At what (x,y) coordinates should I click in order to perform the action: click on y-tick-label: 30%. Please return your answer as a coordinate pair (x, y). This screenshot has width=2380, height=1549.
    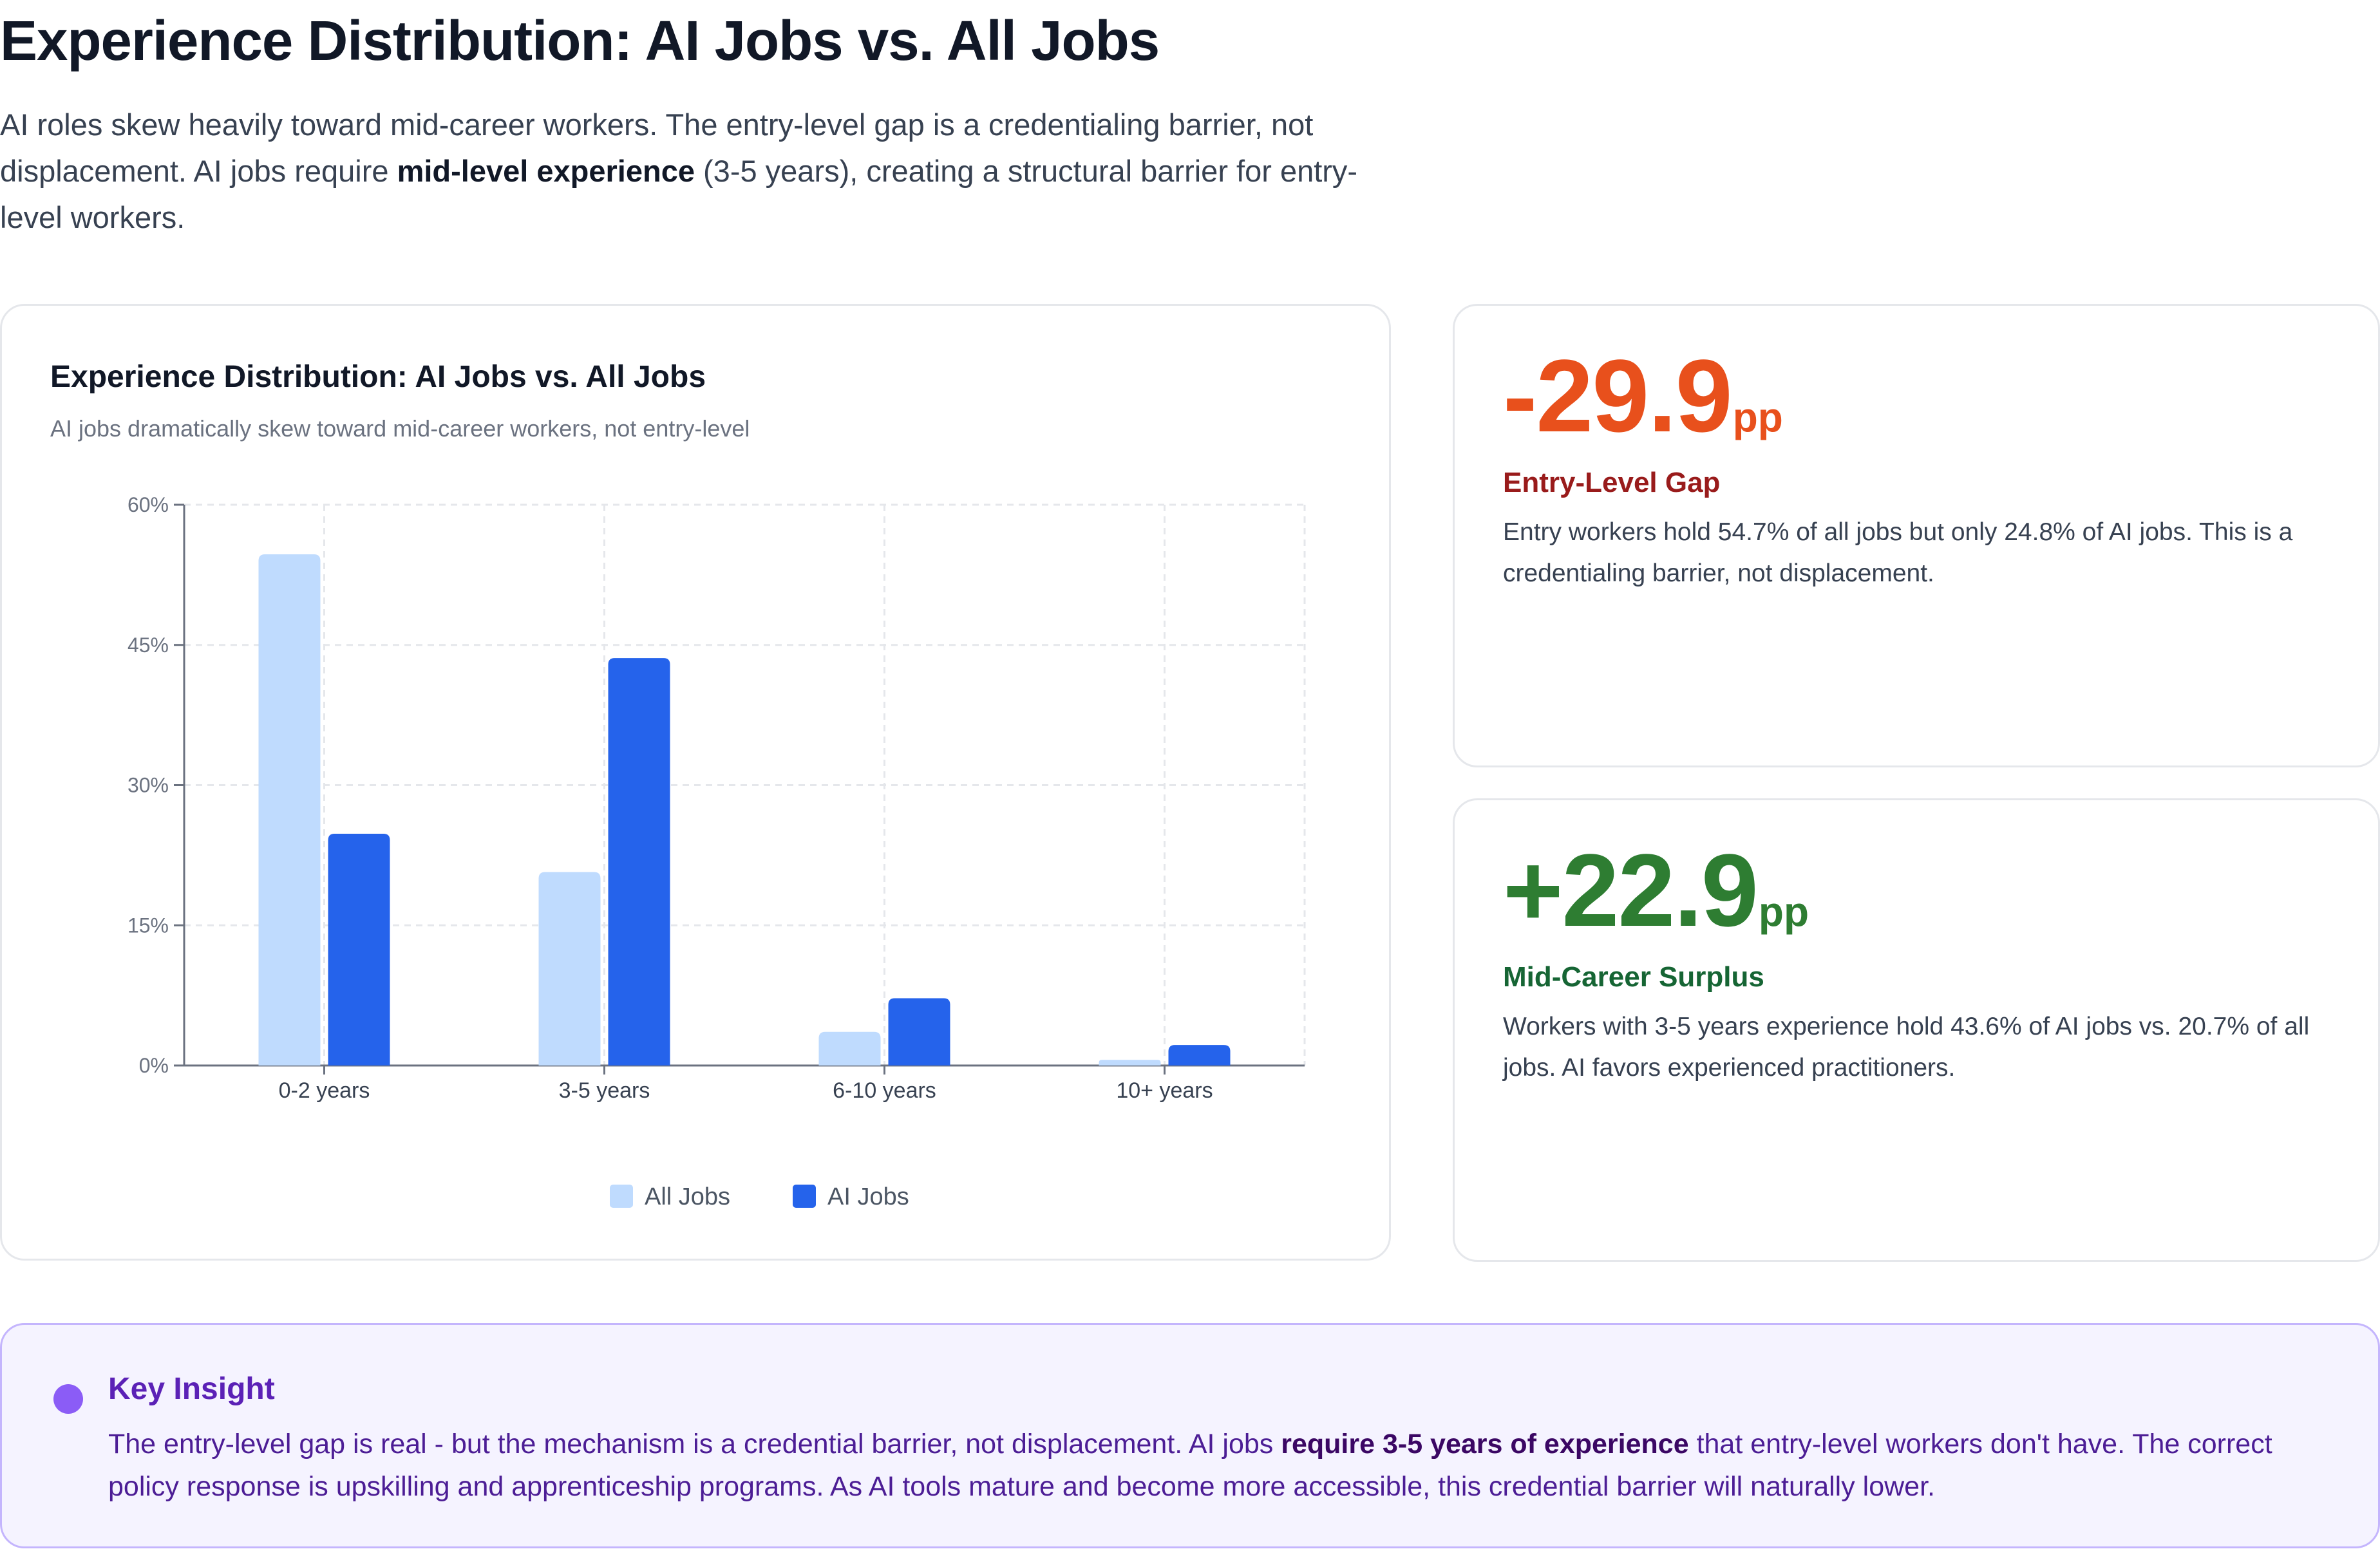
    Looking at the image, I should click on (148, 785).